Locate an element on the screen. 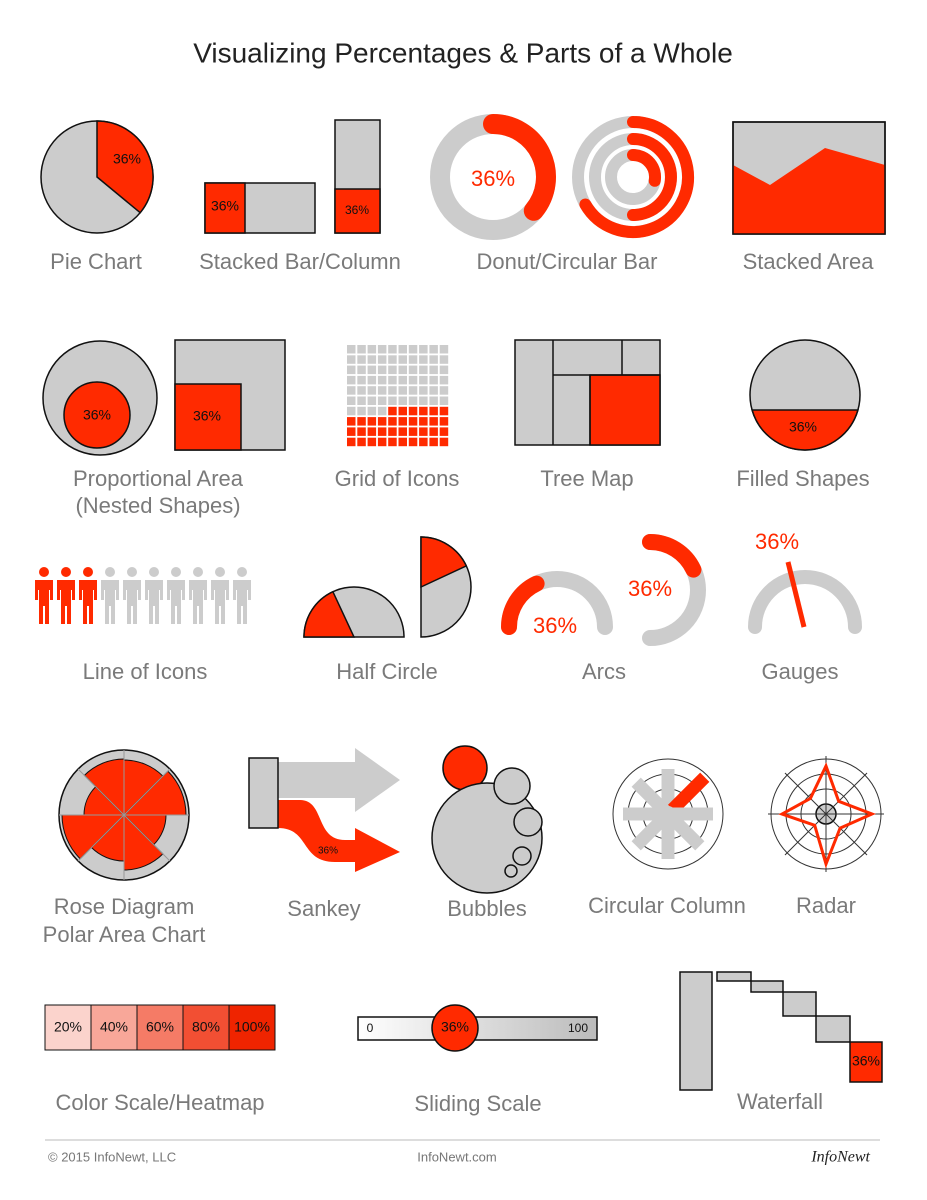 This screenshot has height=1200, width=927. filled-shapes: 36% Filled Shapes is located at coordinates (803, 415).